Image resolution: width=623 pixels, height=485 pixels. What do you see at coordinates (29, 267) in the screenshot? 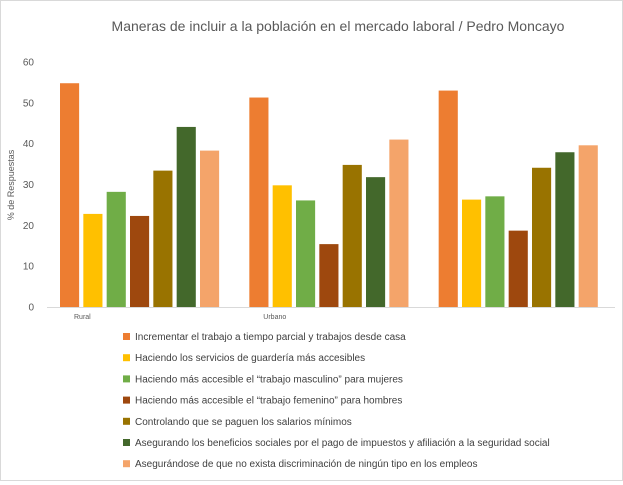
I see `y-tick-label: 10` at bounding box center [29, 267].